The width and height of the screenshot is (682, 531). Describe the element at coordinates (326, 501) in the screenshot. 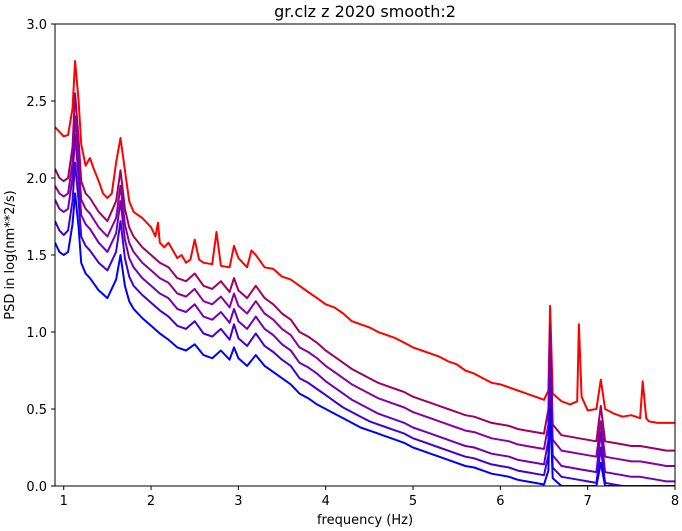

I see `x-tick-label: 4` at that location.